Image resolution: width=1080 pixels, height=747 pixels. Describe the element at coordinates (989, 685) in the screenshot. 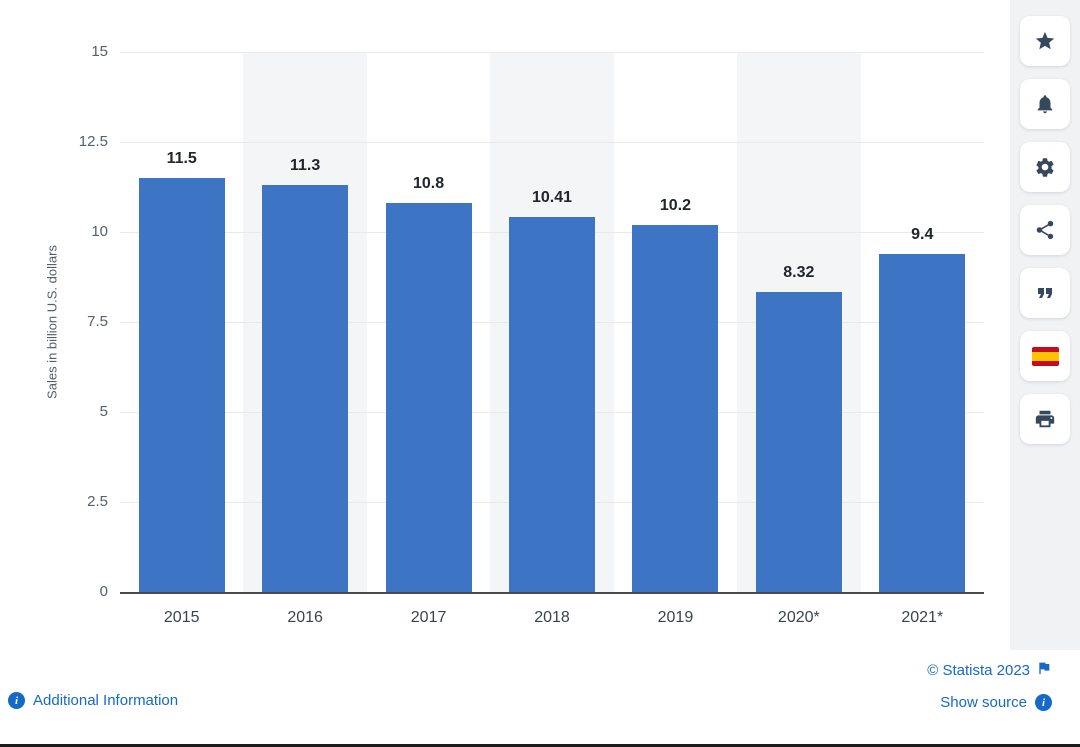

I see `footer-right: © Statista 2023 Show source i` at that location.